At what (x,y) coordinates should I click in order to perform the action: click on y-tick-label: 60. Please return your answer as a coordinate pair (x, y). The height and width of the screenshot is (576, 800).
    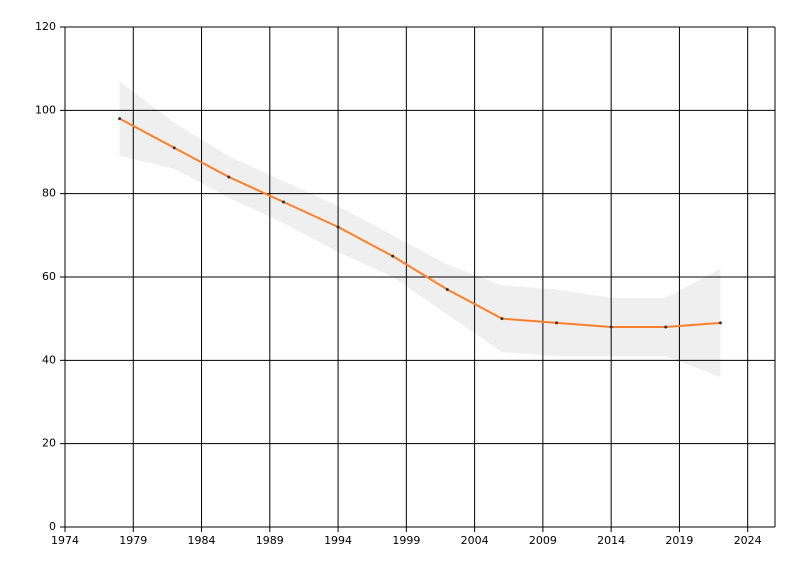
    Looking at the image, I should click on (49, 276).